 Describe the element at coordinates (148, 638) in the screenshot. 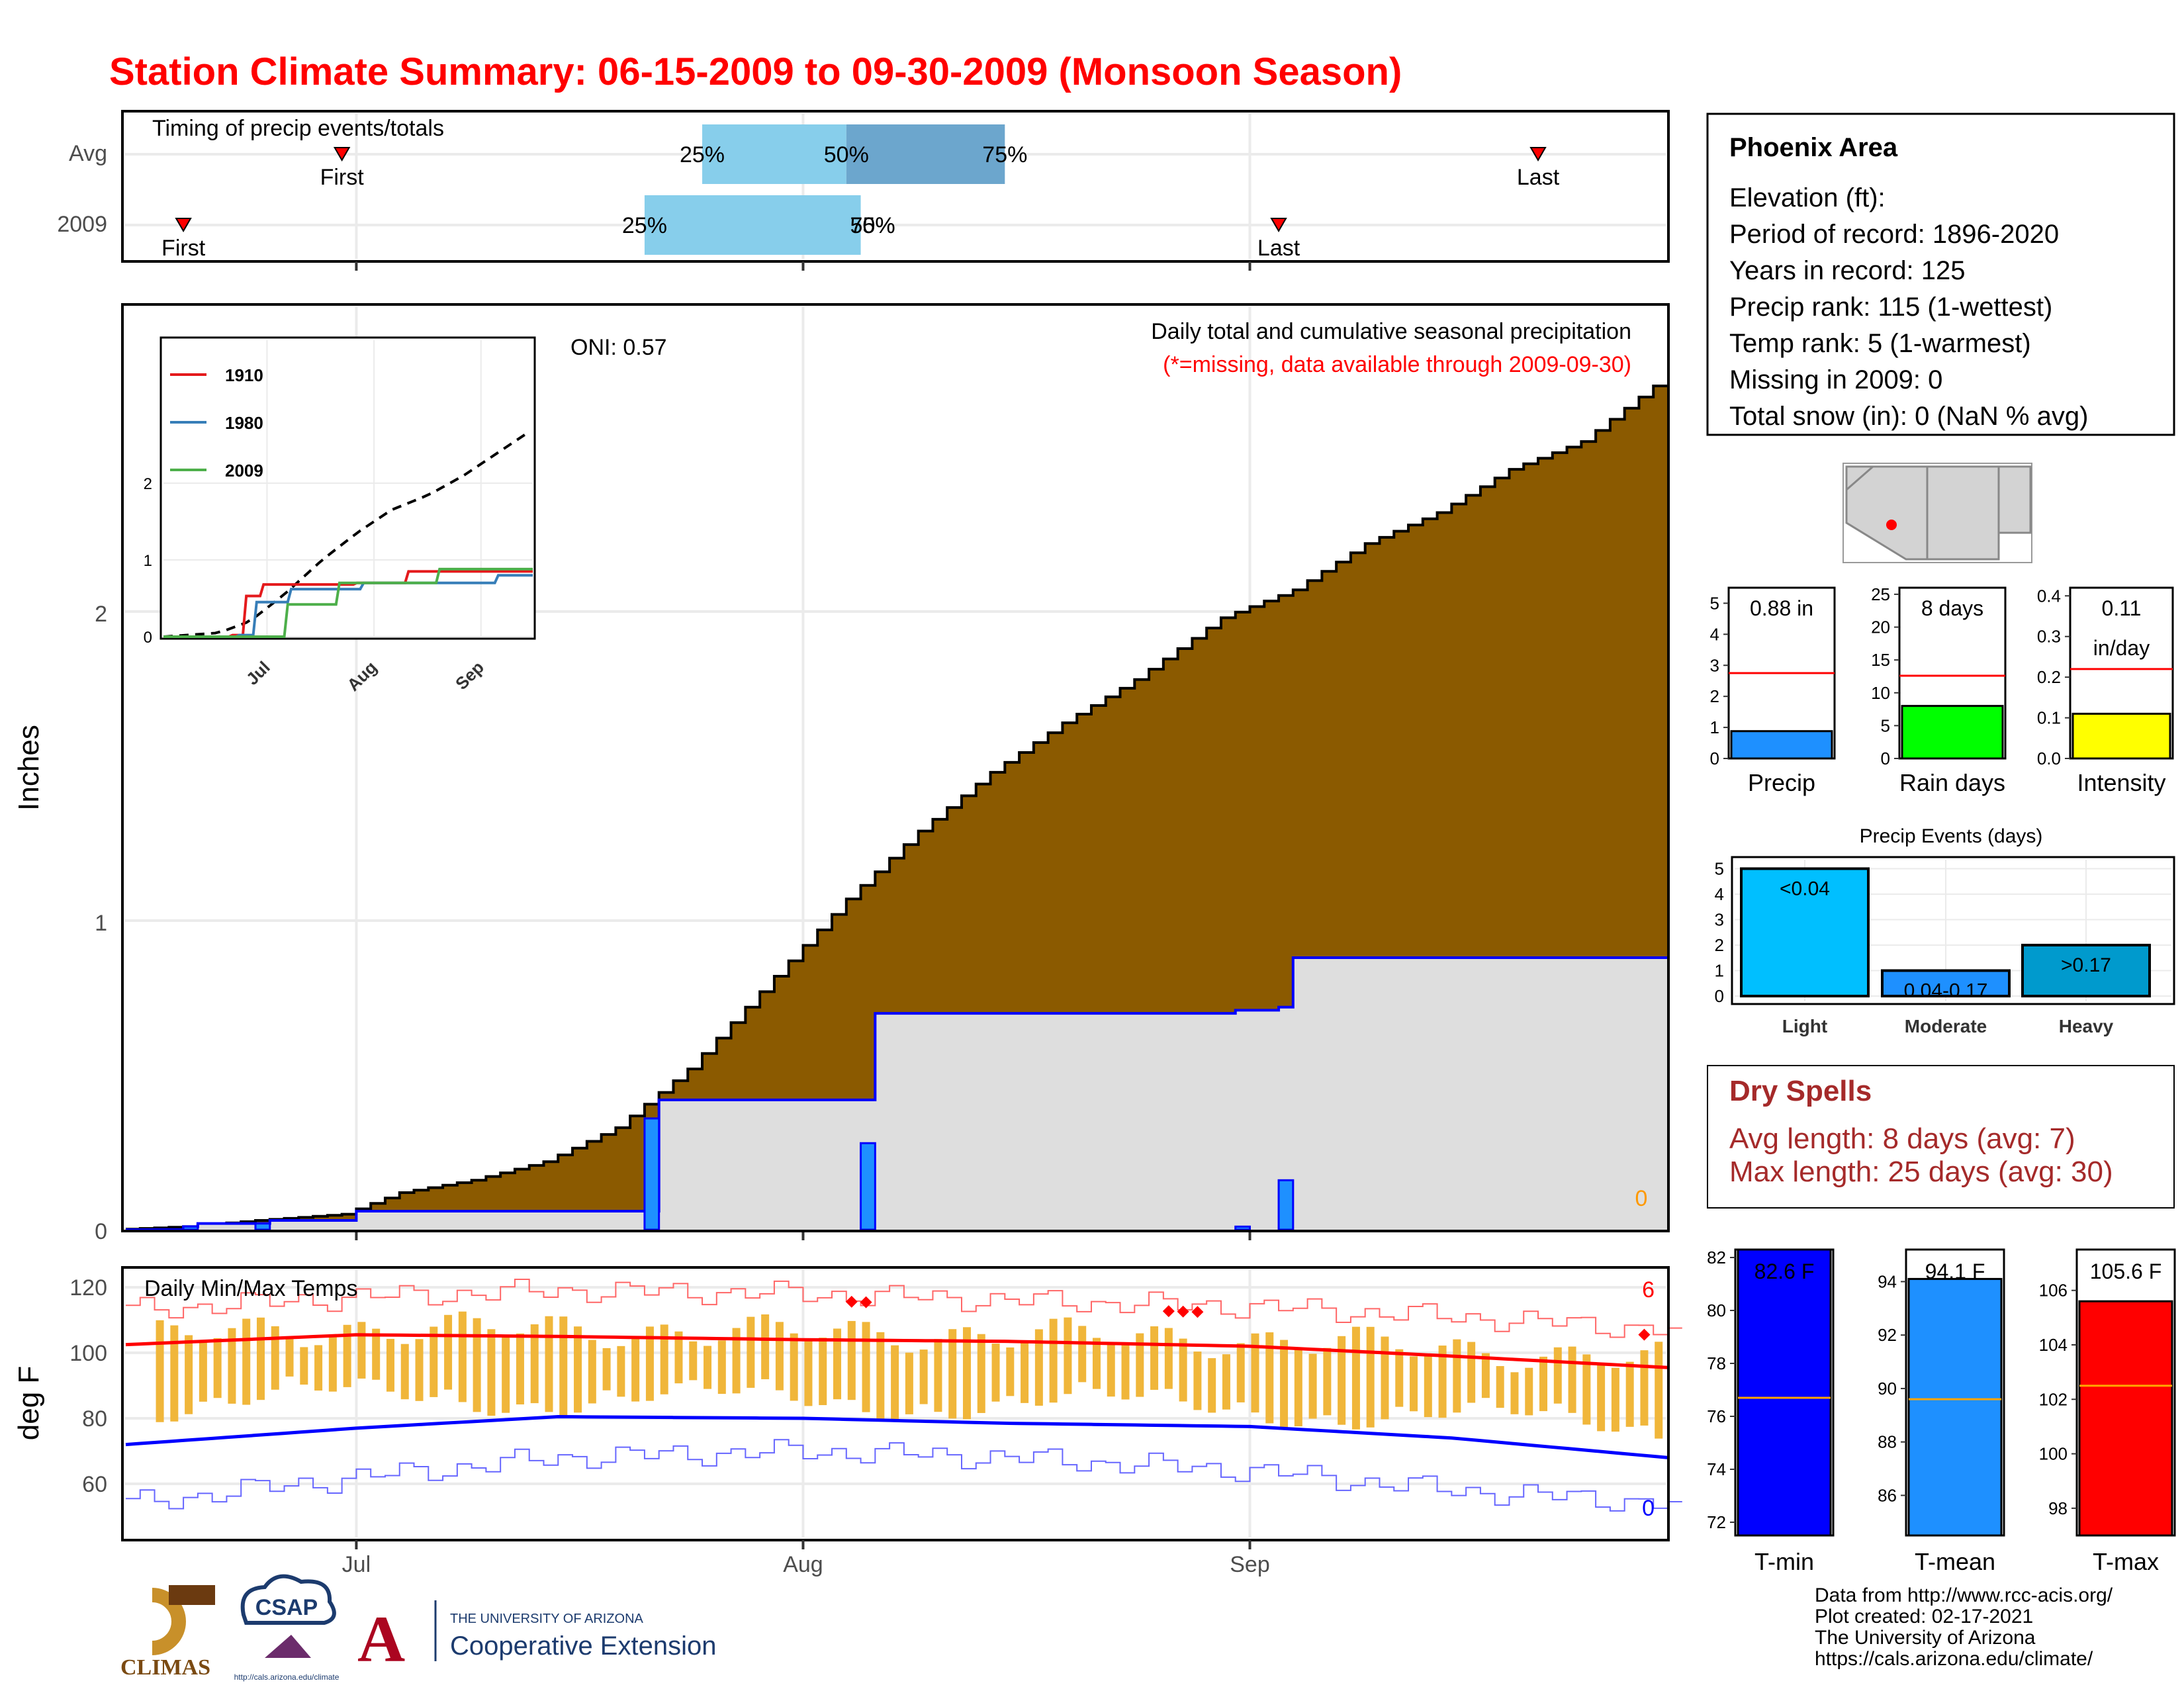

I see `inset-y-tick-0: 0` at that location.